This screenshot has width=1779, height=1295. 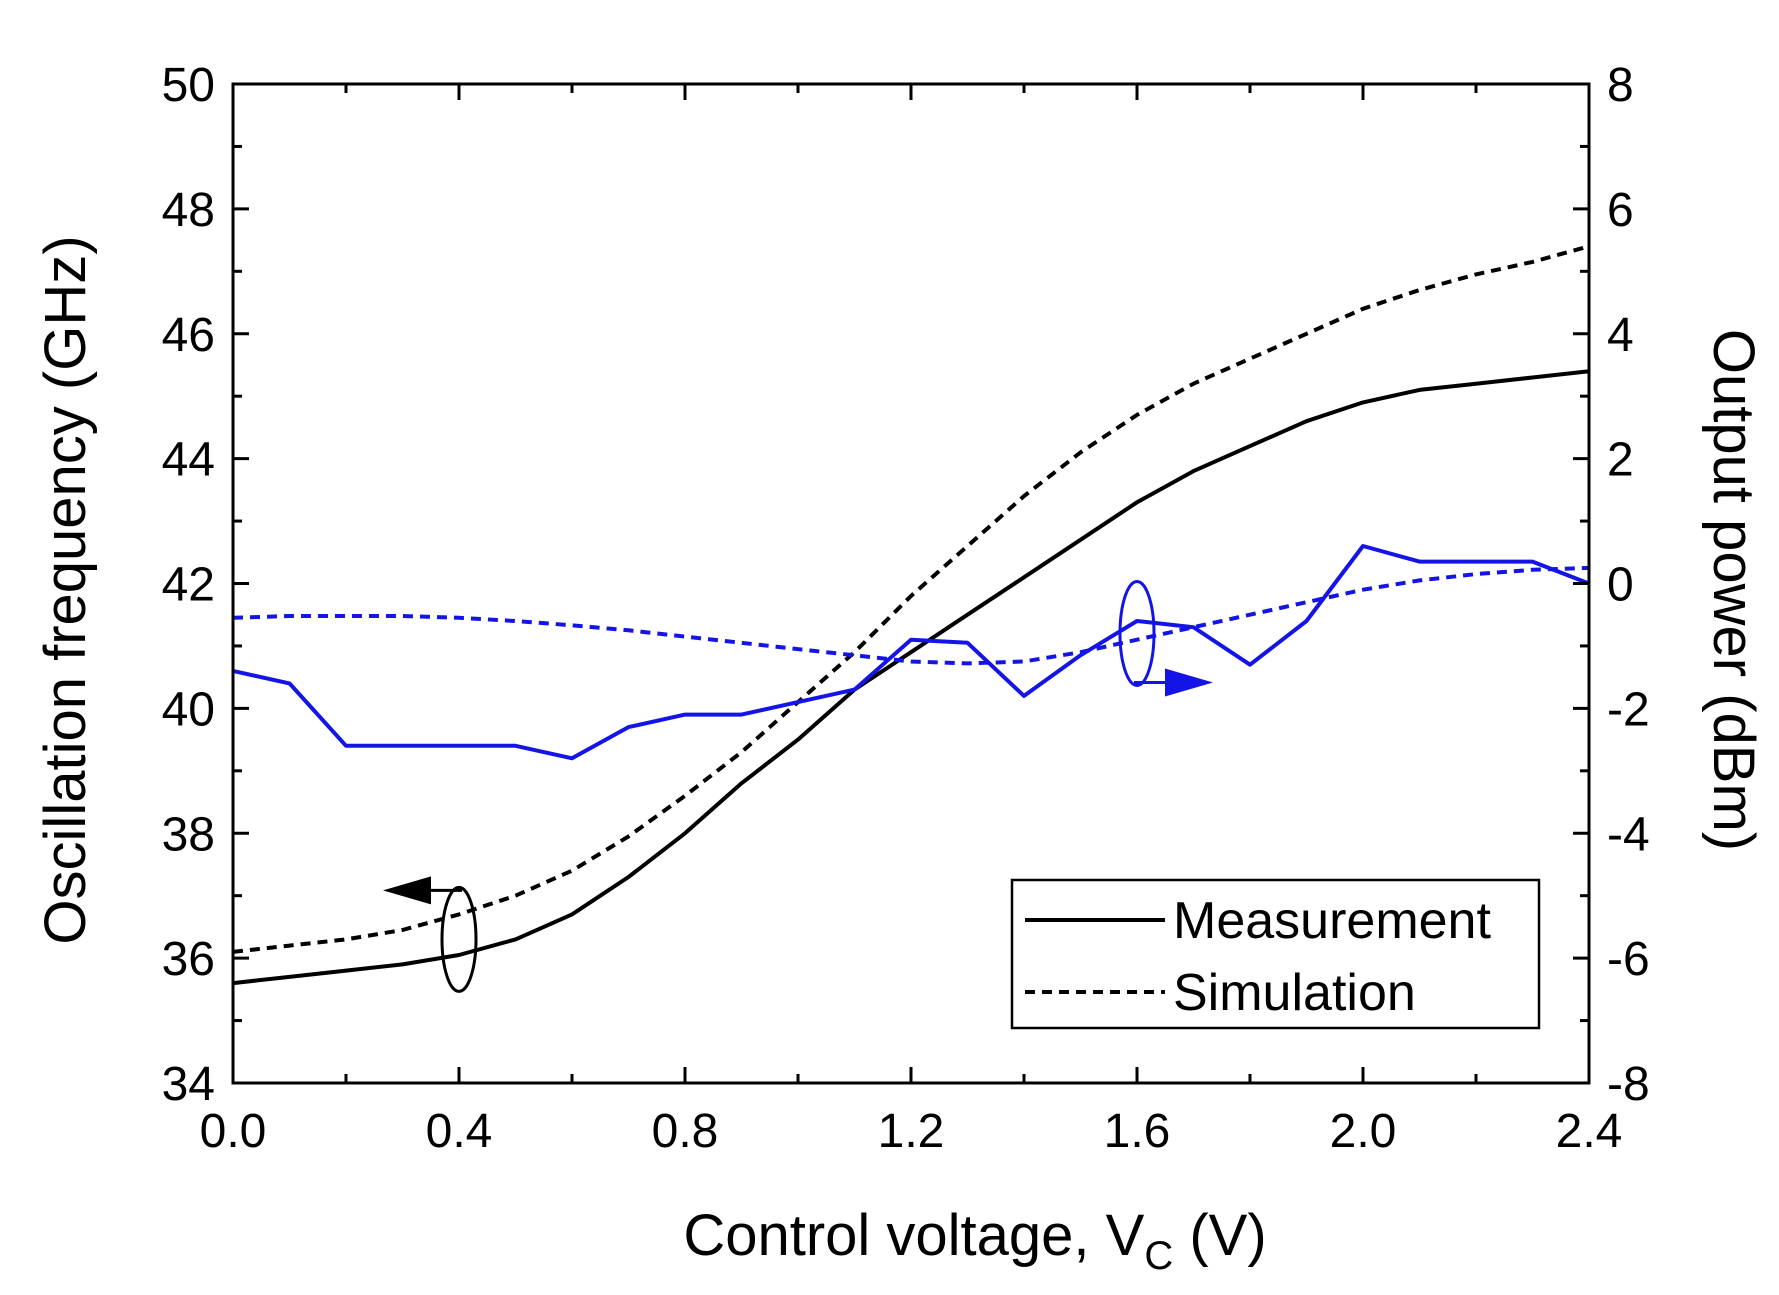 What do you see at coordinates (188, 1084) in the screenshot?
I see `y-tick-label: 34` at bounding box center [188, 1084].